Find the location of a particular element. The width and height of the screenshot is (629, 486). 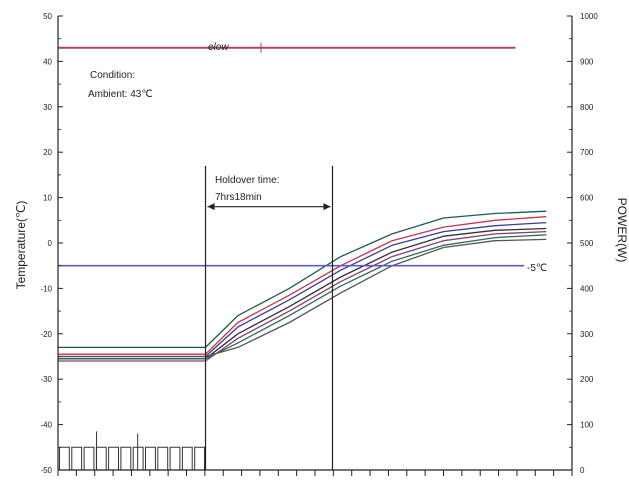

y2-tick-label: 800 is located at coordinates (587, 107).